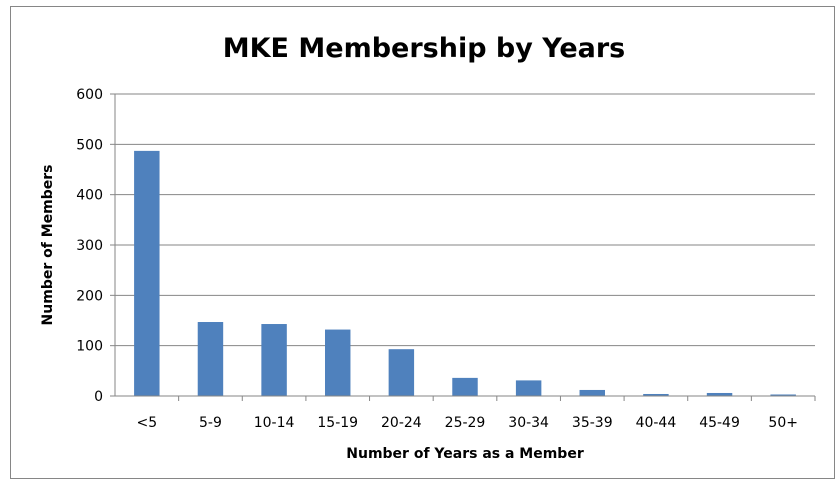  Describe the element at coordinates (424, 48) in the screenshot. I see `chart-title: MKE Membership by Years` at that location.